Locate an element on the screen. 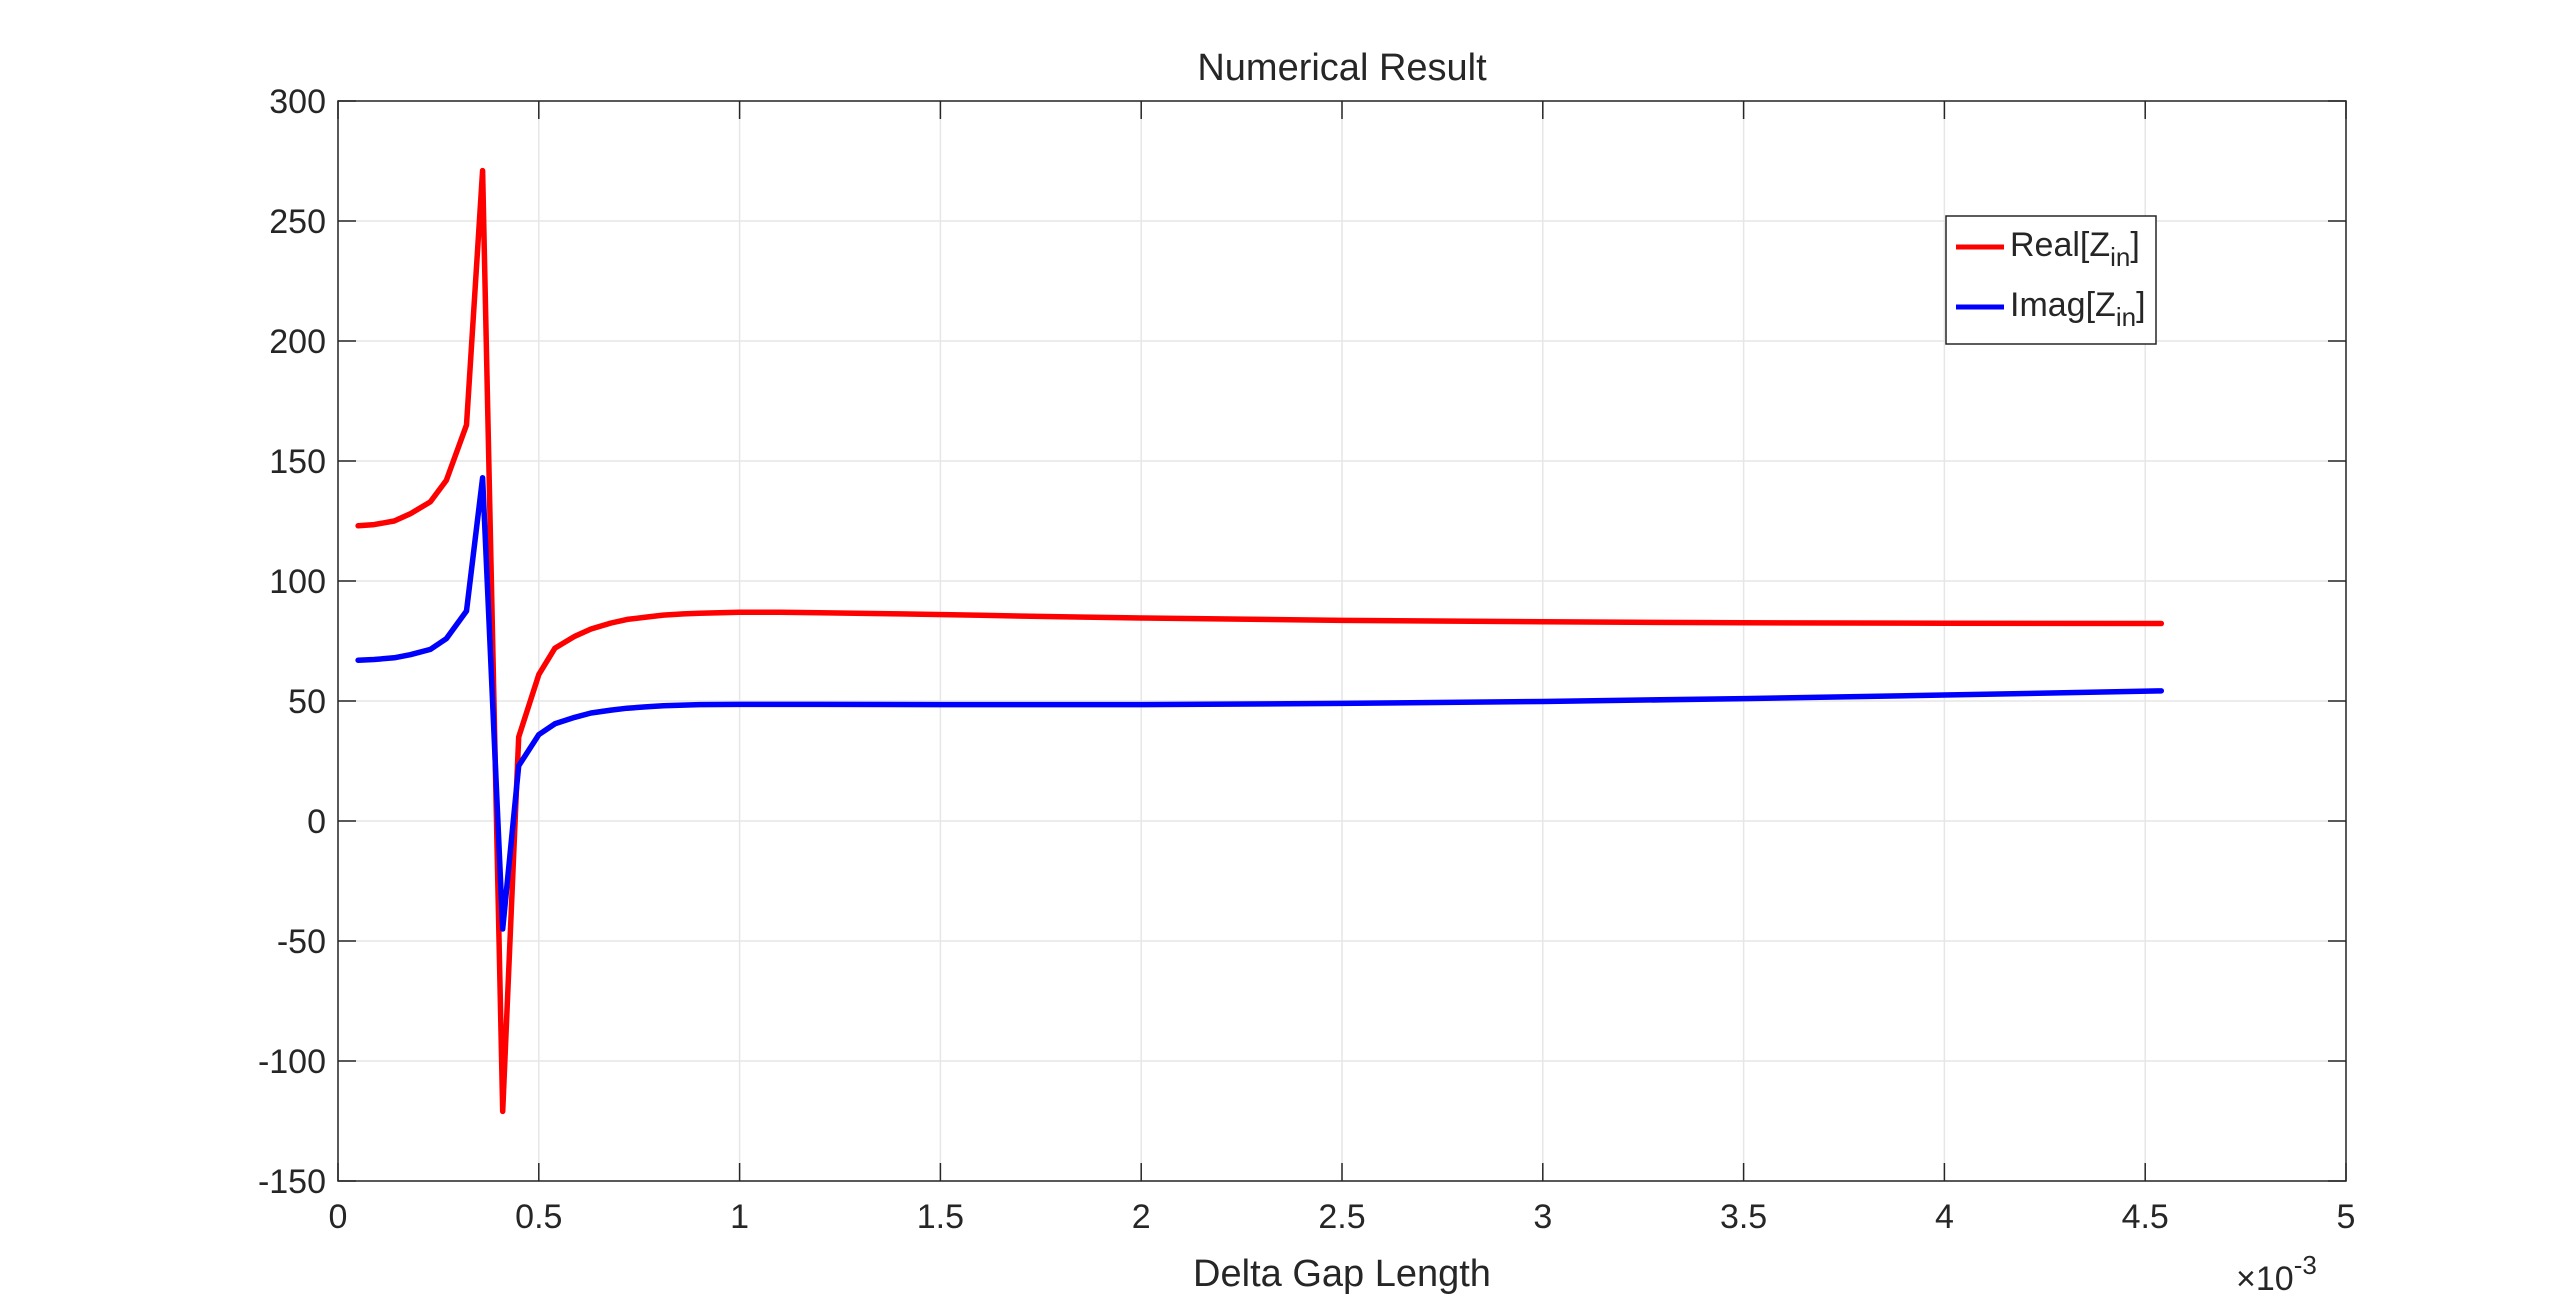 The image size is (2560, 1309). svg-text: Imag[Zin] is located at coordinates (2078, 309).